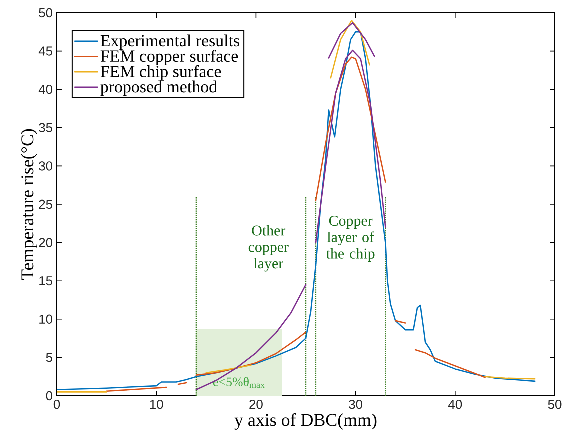 The image size is (564, 447). I want to click on y-tick-label: 5, so click(49, 357).